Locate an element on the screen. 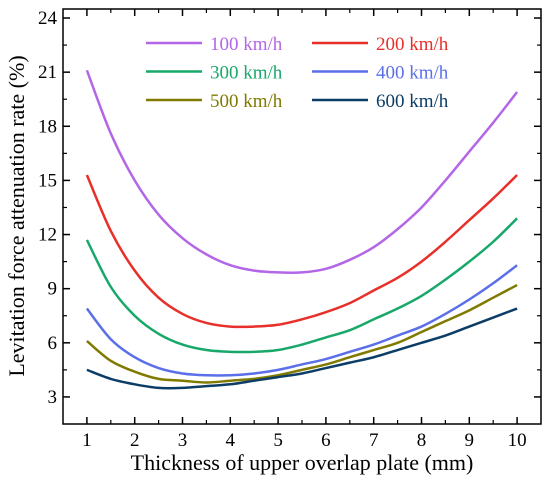 This screenshot has width=550, height=482. legend-label: 500 km/h is located at coordinates (246, 101).